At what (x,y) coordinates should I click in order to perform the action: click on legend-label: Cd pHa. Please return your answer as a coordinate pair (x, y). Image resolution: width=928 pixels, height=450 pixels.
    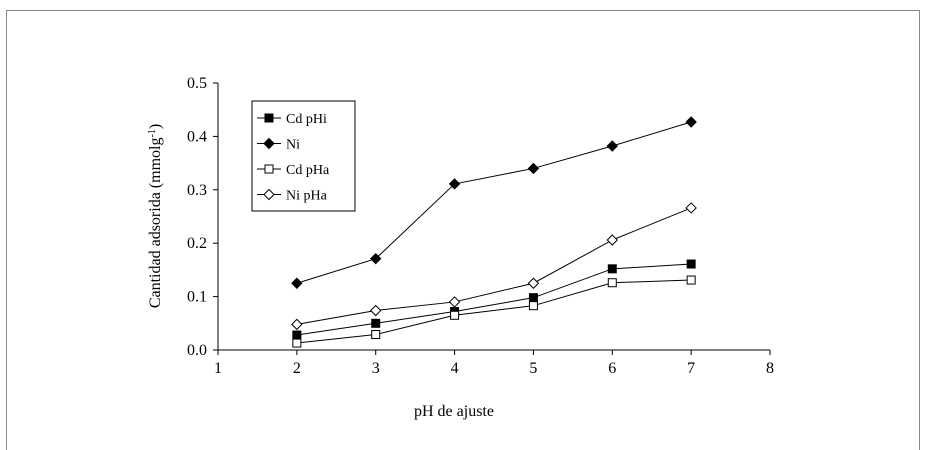
    Looking at the image, I should click on (308, 170).